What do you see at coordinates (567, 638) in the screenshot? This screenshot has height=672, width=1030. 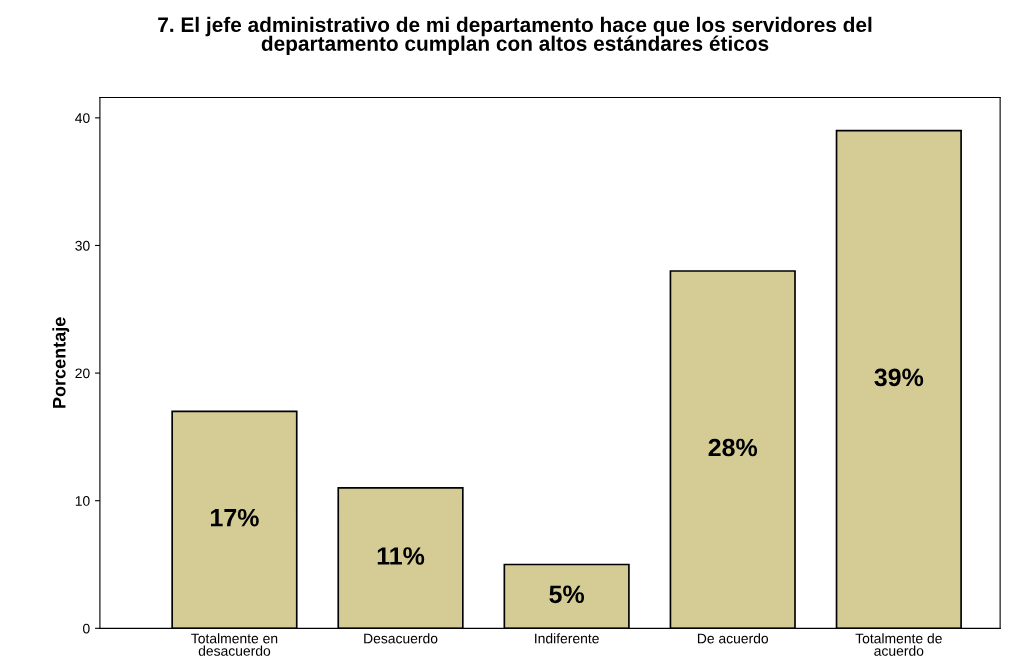 I see `x-tick-label: Indiferente` at bounding box center [567, 638].